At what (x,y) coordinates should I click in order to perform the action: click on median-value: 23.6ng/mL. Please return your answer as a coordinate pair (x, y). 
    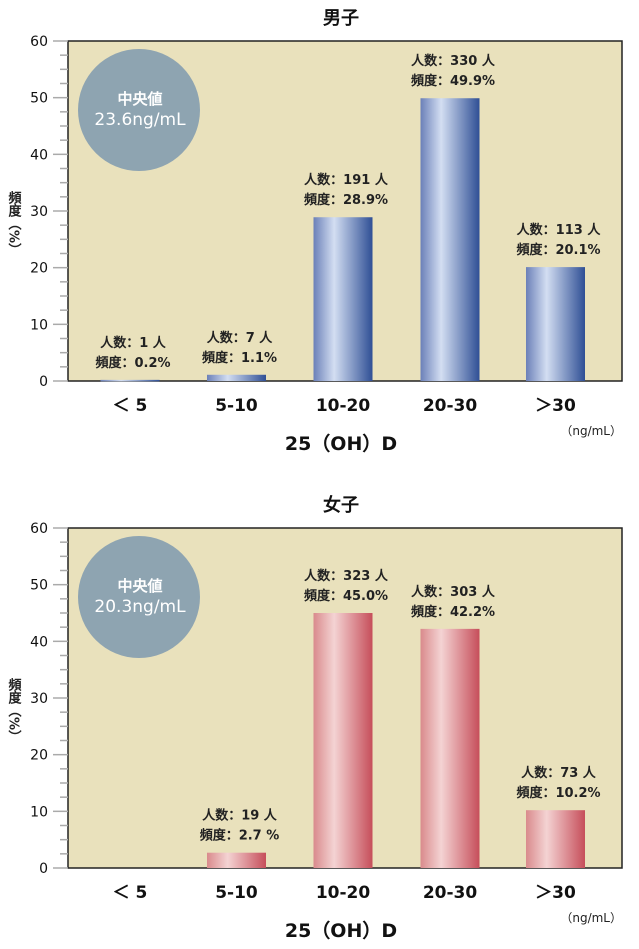
    Looking at the image, I should click on (140, 120).